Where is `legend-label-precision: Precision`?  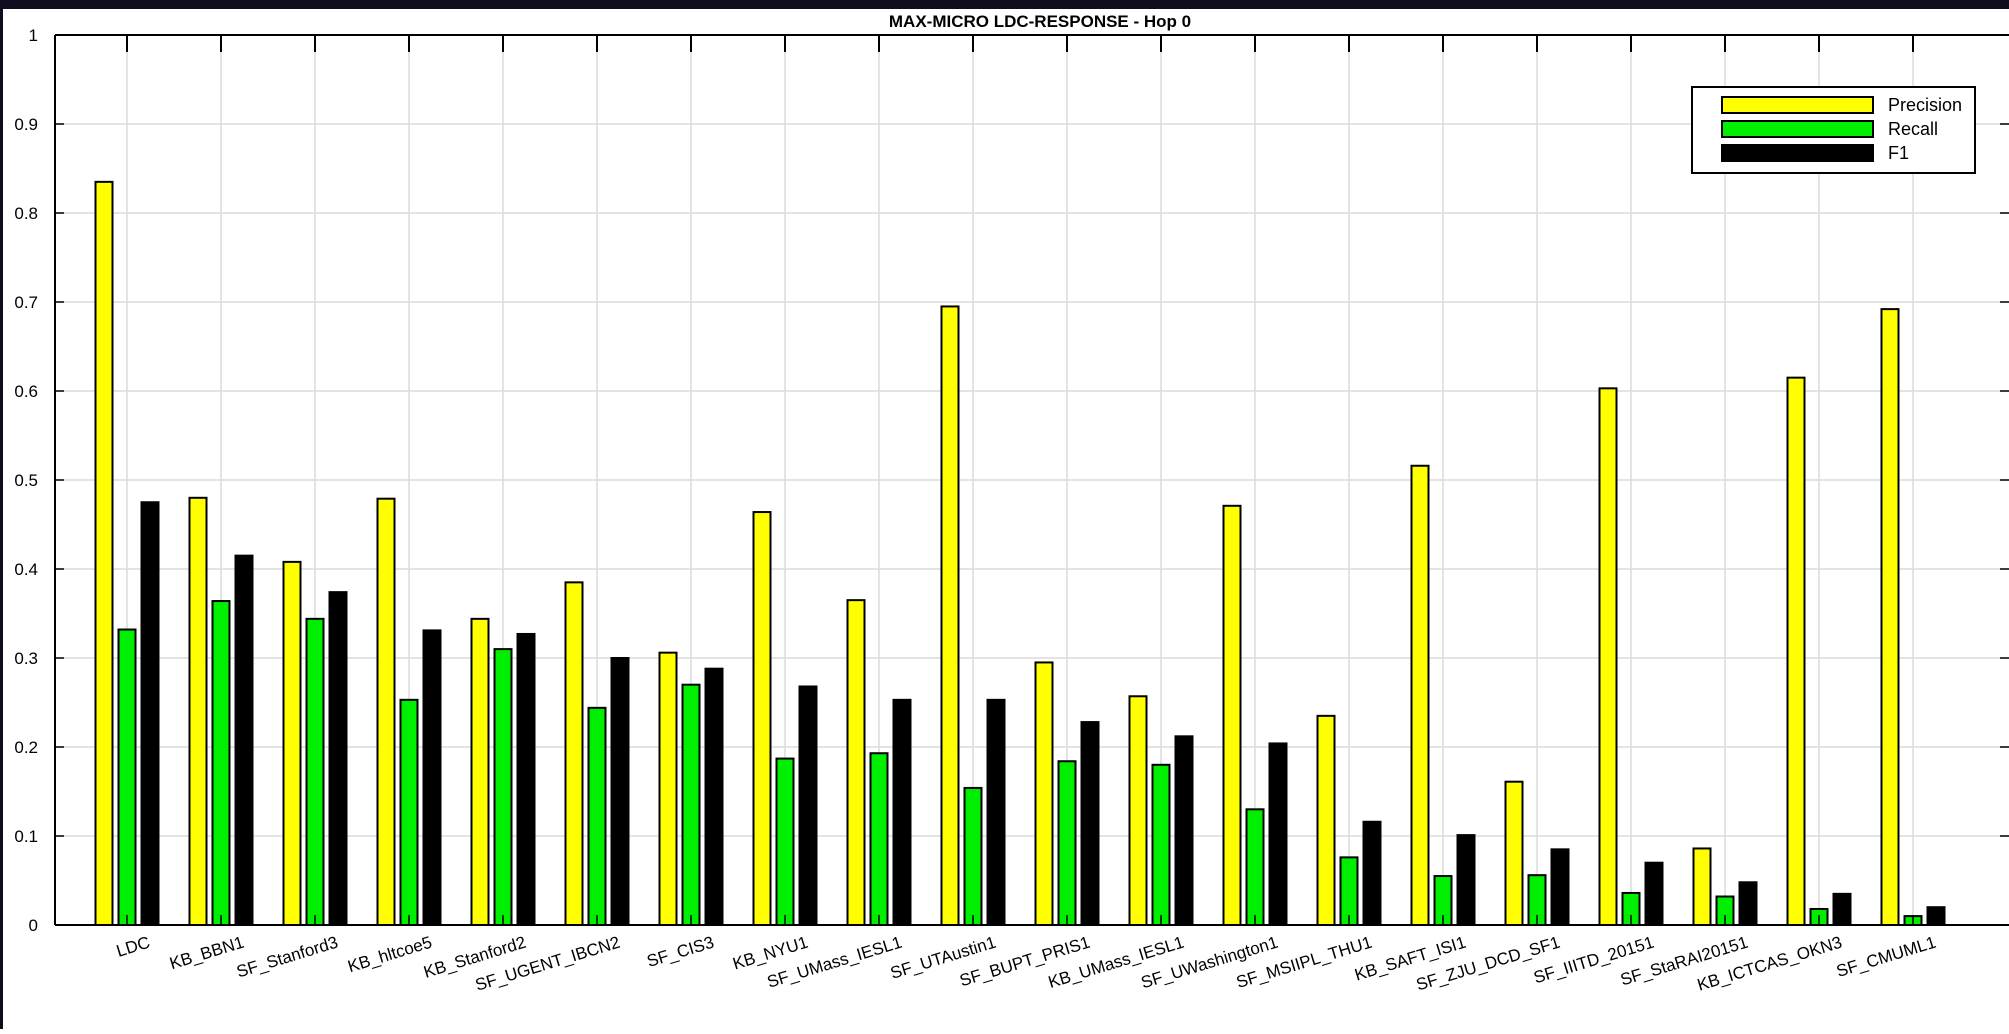 legend-label-precision: Precision is located at coordinates (1925, 105).